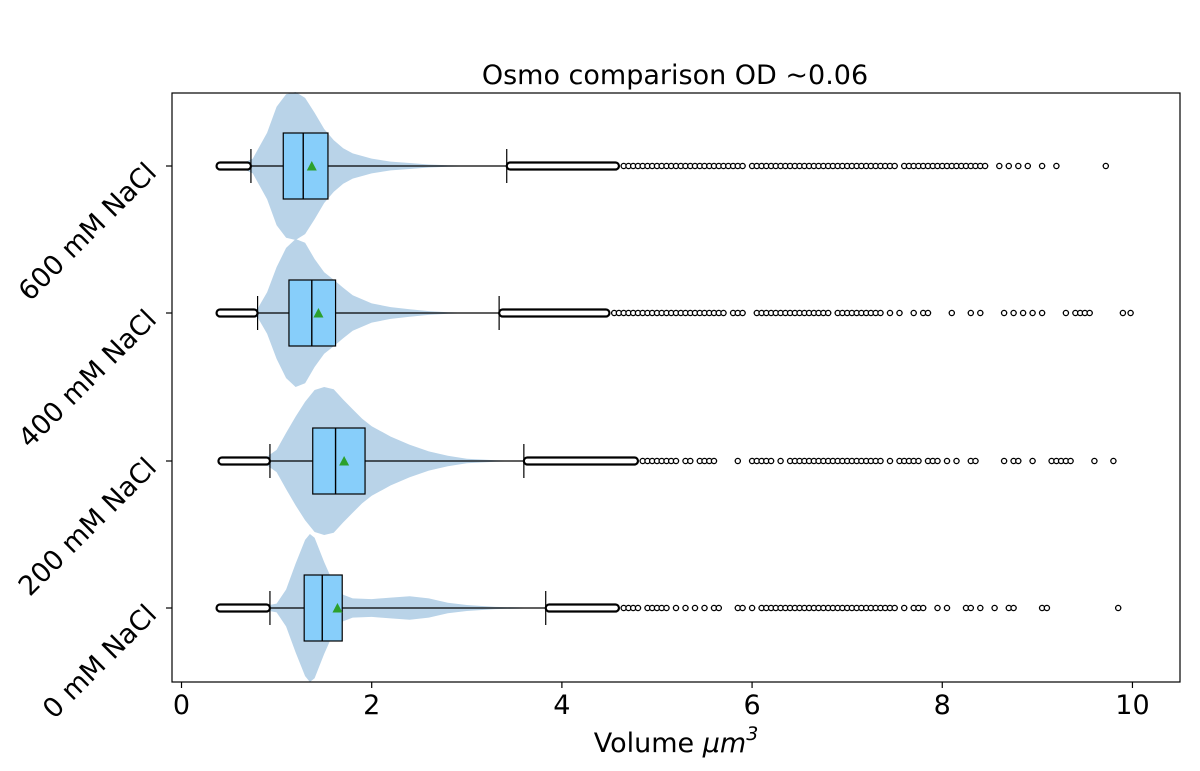 The width and height of the screenshot is (1200, 771). Describe the element at coordinates (561, 705) in the screenshot. I see `x-tick-label-4: 4` at that location.